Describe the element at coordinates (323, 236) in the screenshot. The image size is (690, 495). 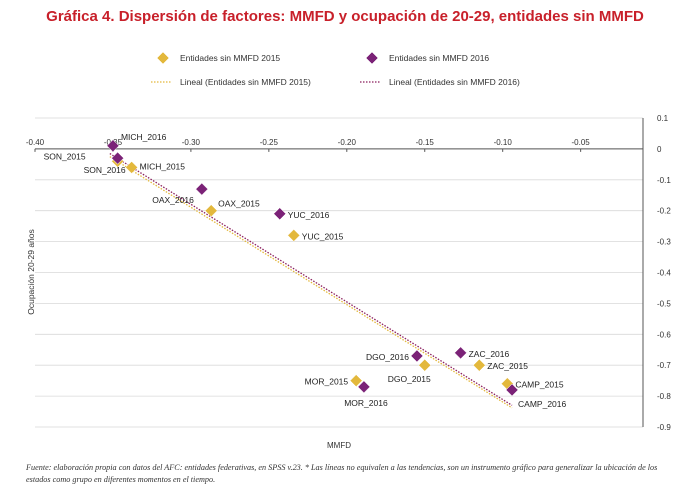
I see `point-label: YUC_2015` at that location.